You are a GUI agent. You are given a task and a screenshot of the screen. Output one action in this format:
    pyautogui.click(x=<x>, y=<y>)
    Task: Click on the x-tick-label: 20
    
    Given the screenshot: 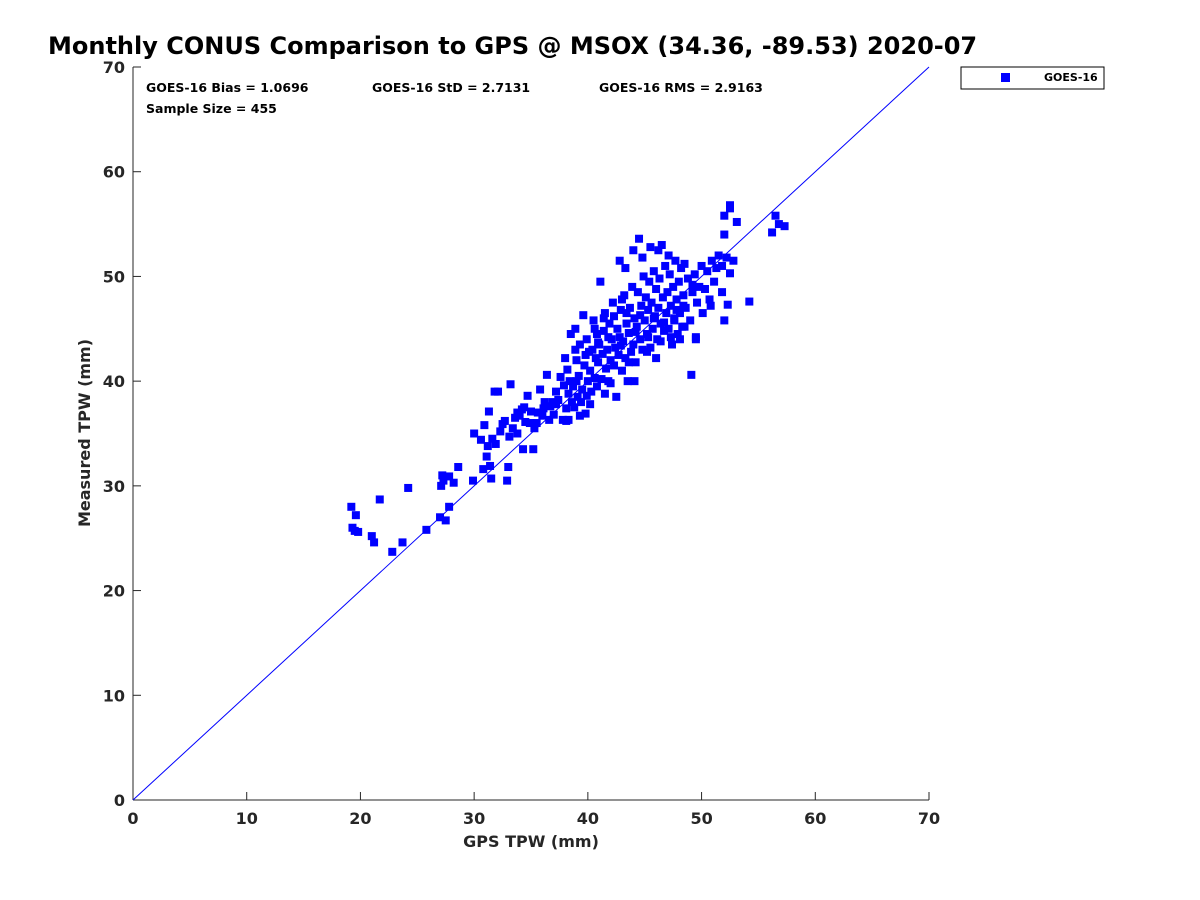 What is the action you would take?
    pyautogui.click(x=360, y=818)
    